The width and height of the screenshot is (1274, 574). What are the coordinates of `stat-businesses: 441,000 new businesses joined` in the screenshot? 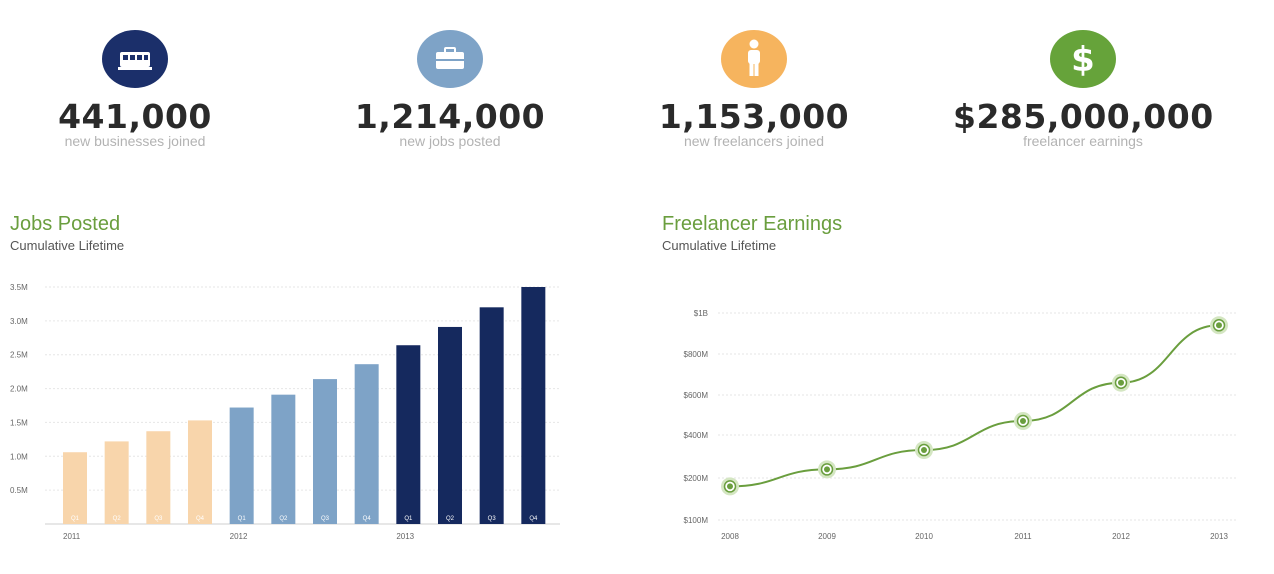 It's located at (135, 89).